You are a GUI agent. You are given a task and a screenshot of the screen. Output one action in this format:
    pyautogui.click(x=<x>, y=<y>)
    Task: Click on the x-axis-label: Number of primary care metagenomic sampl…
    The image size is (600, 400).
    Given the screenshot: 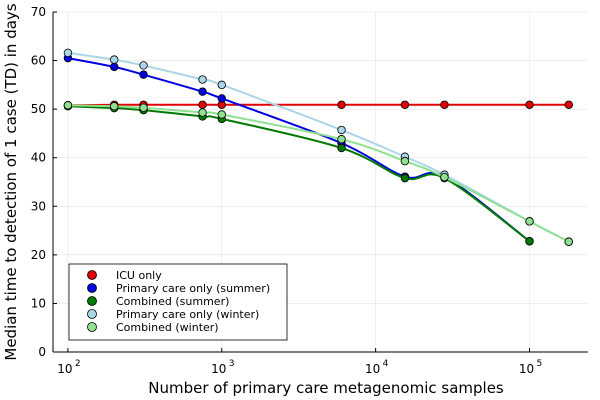 What is the action you would take?
    pyautogui.click(x=326, y=388)
    